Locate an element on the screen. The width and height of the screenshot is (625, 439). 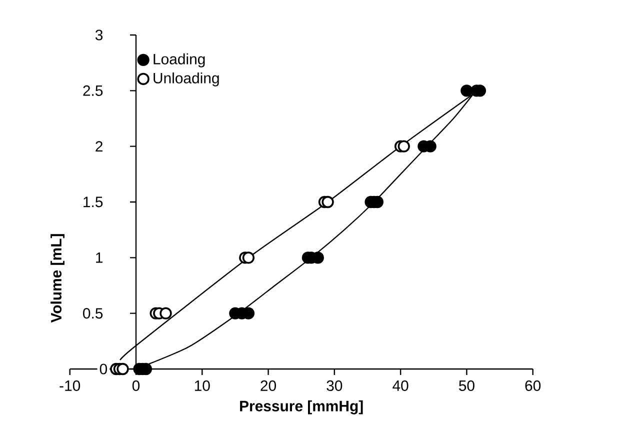
y-tick-label: 2 is located at coordinates (99, 146).